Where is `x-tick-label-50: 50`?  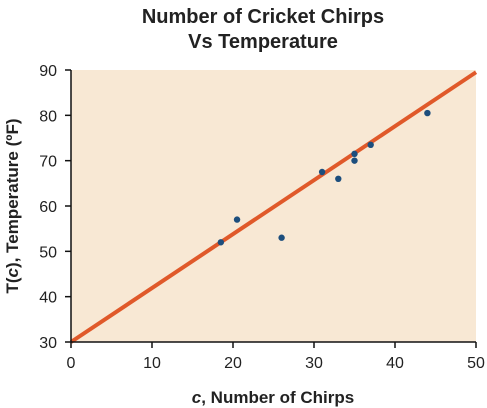 x-tick-label-50: 50 is located at coordinates (476, 363).